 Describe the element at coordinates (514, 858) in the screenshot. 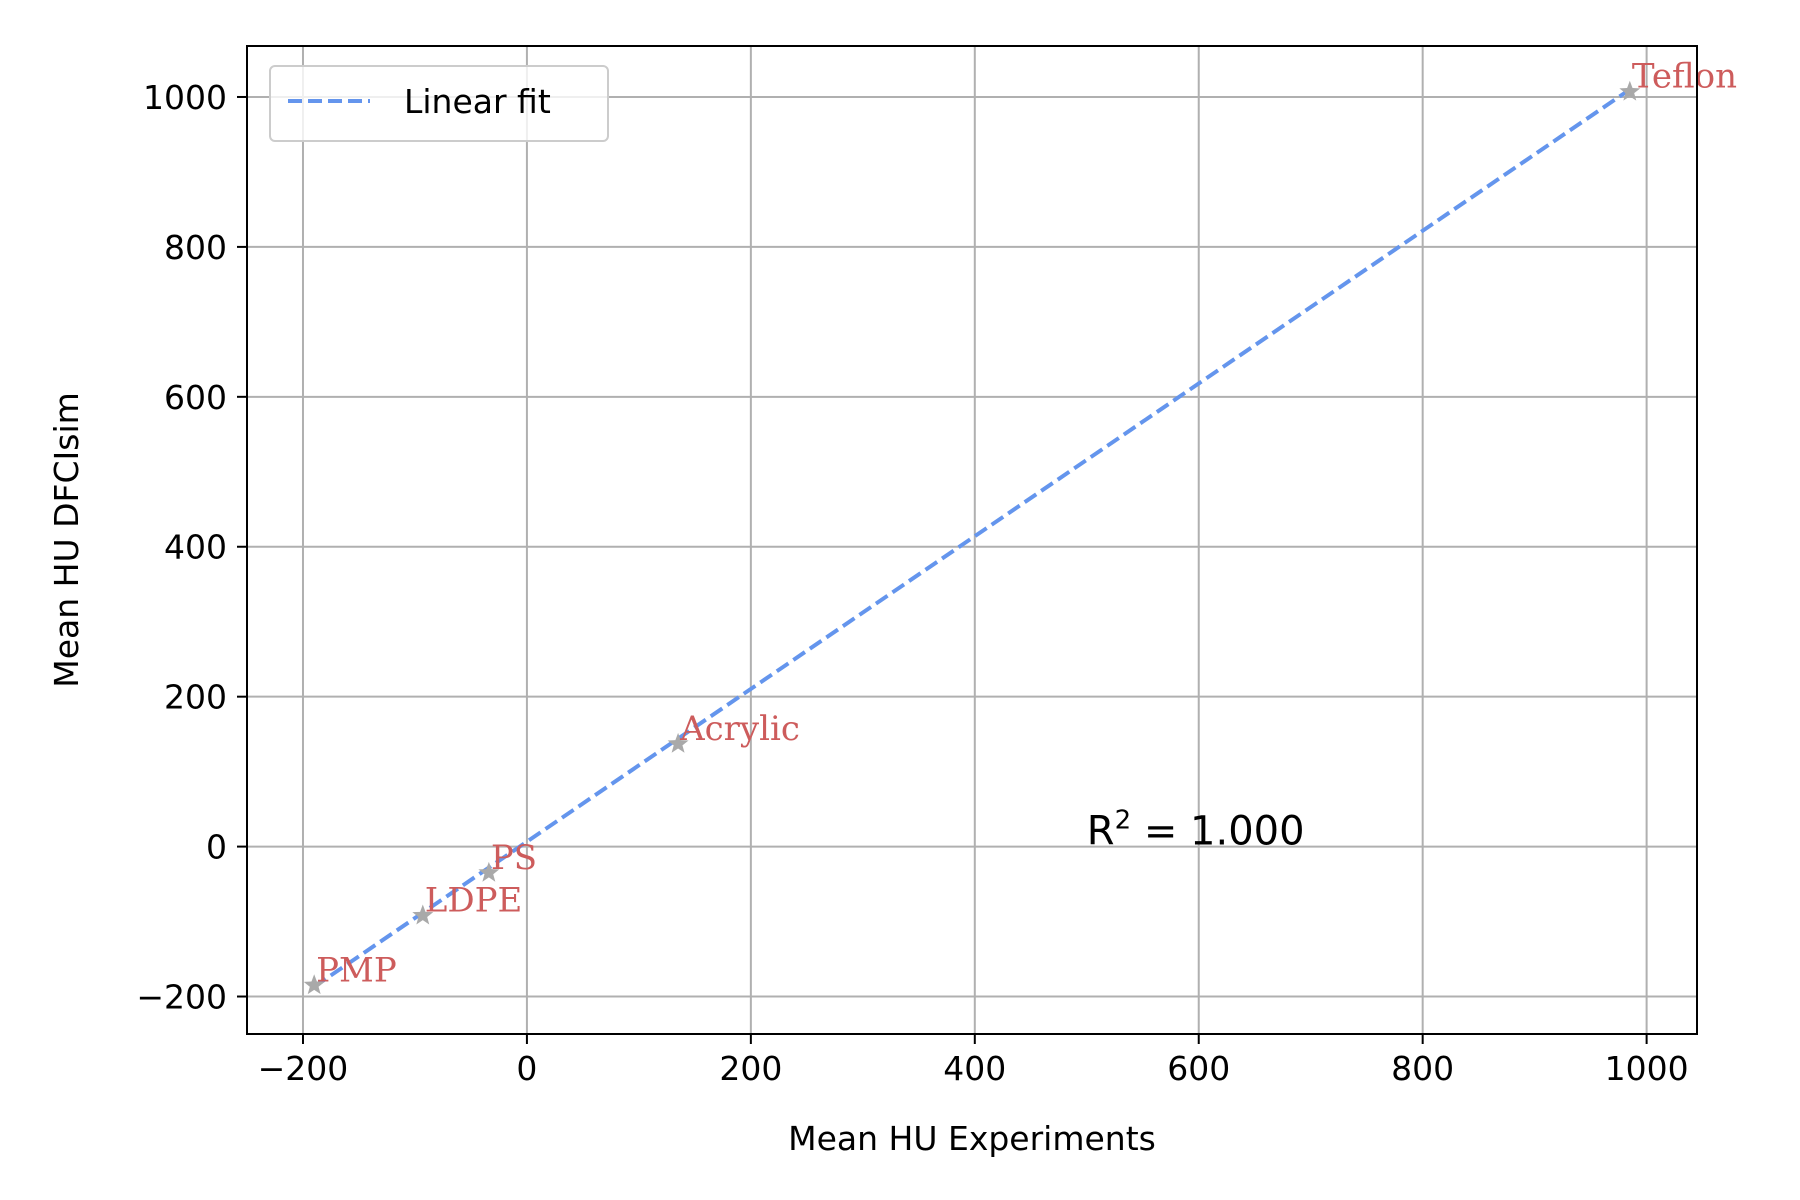

I see `point-label-ps: PS` at that location.